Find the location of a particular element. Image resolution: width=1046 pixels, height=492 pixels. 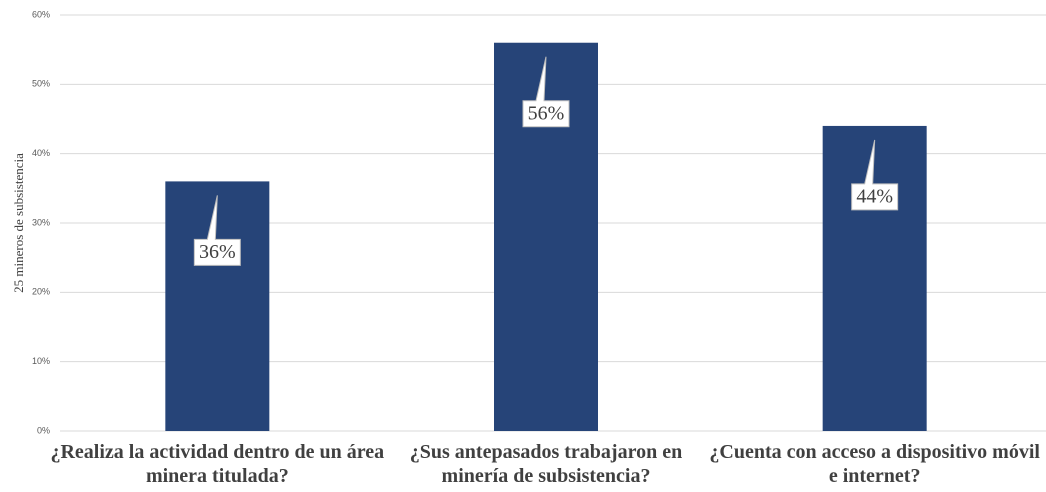

y-tick-label: 0% is located at coordinates (43, 430).